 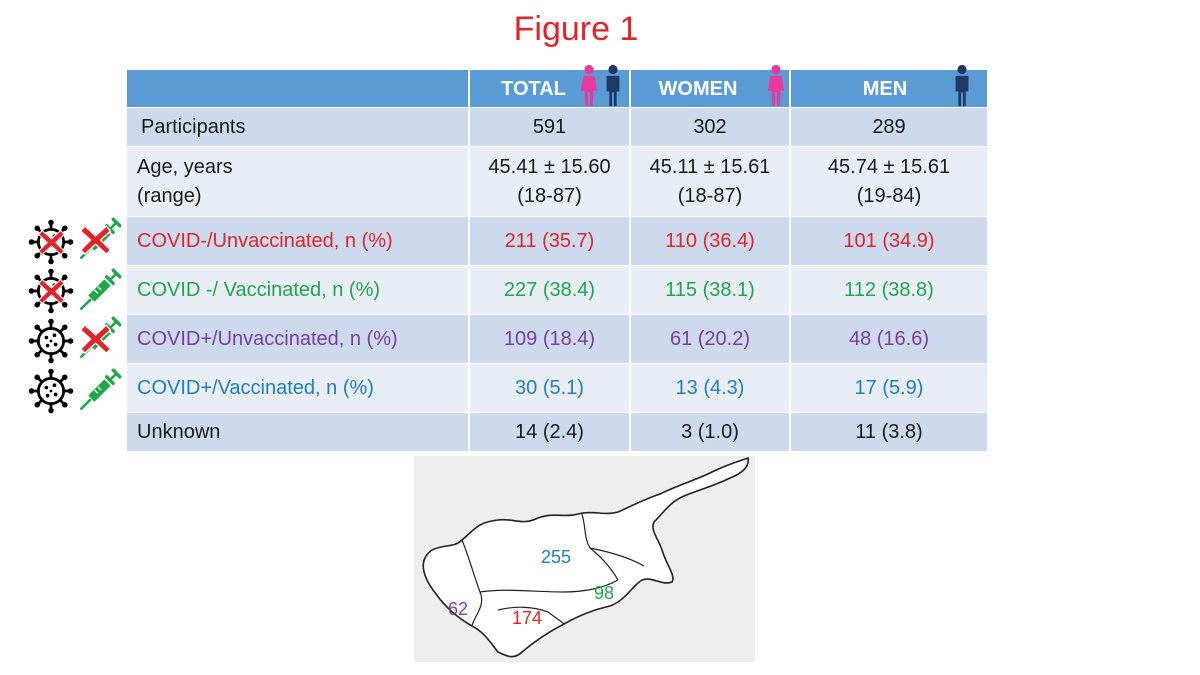 I want to click on cell-total-line2: (18-87), so click(x=549, y=195).